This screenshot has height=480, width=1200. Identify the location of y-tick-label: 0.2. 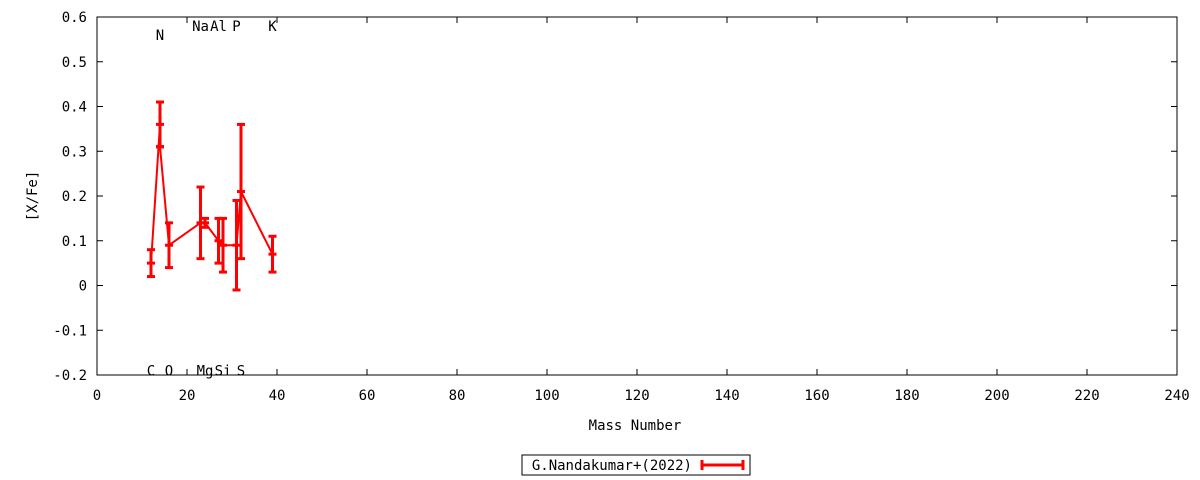
(74, 197).